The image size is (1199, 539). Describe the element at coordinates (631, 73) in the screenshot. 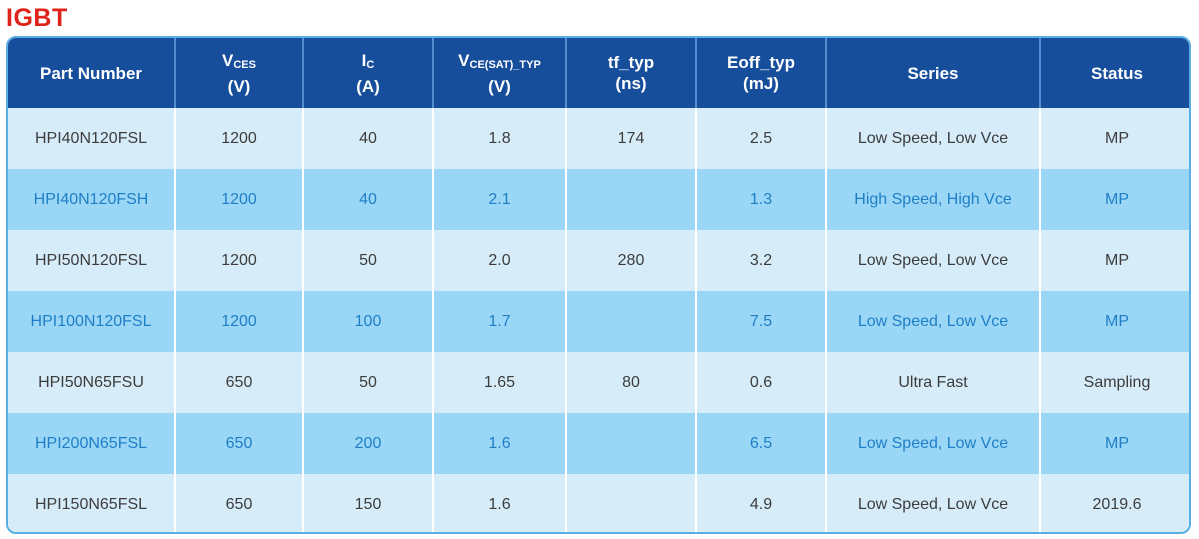

I see `header-tf: tf_typ (ns)` at that location.